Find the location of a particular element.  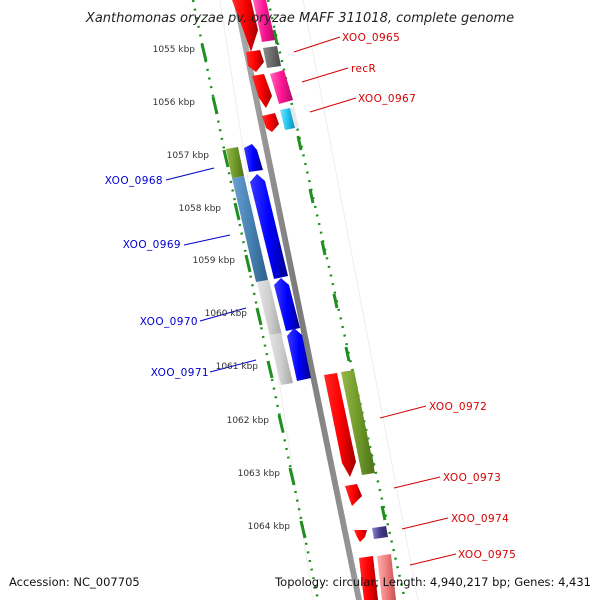

gene-recR is located at coordinates (265, 103).